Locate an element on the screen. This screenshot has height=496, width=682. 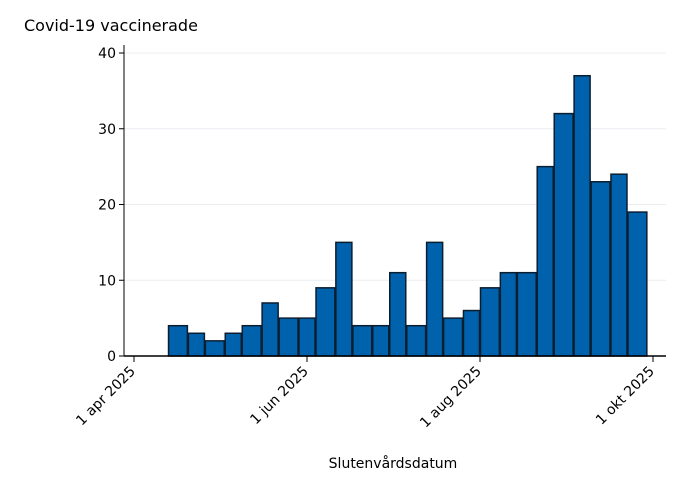
x-tick-label: 1 aug 2025 is located at coordinates (451, 398).